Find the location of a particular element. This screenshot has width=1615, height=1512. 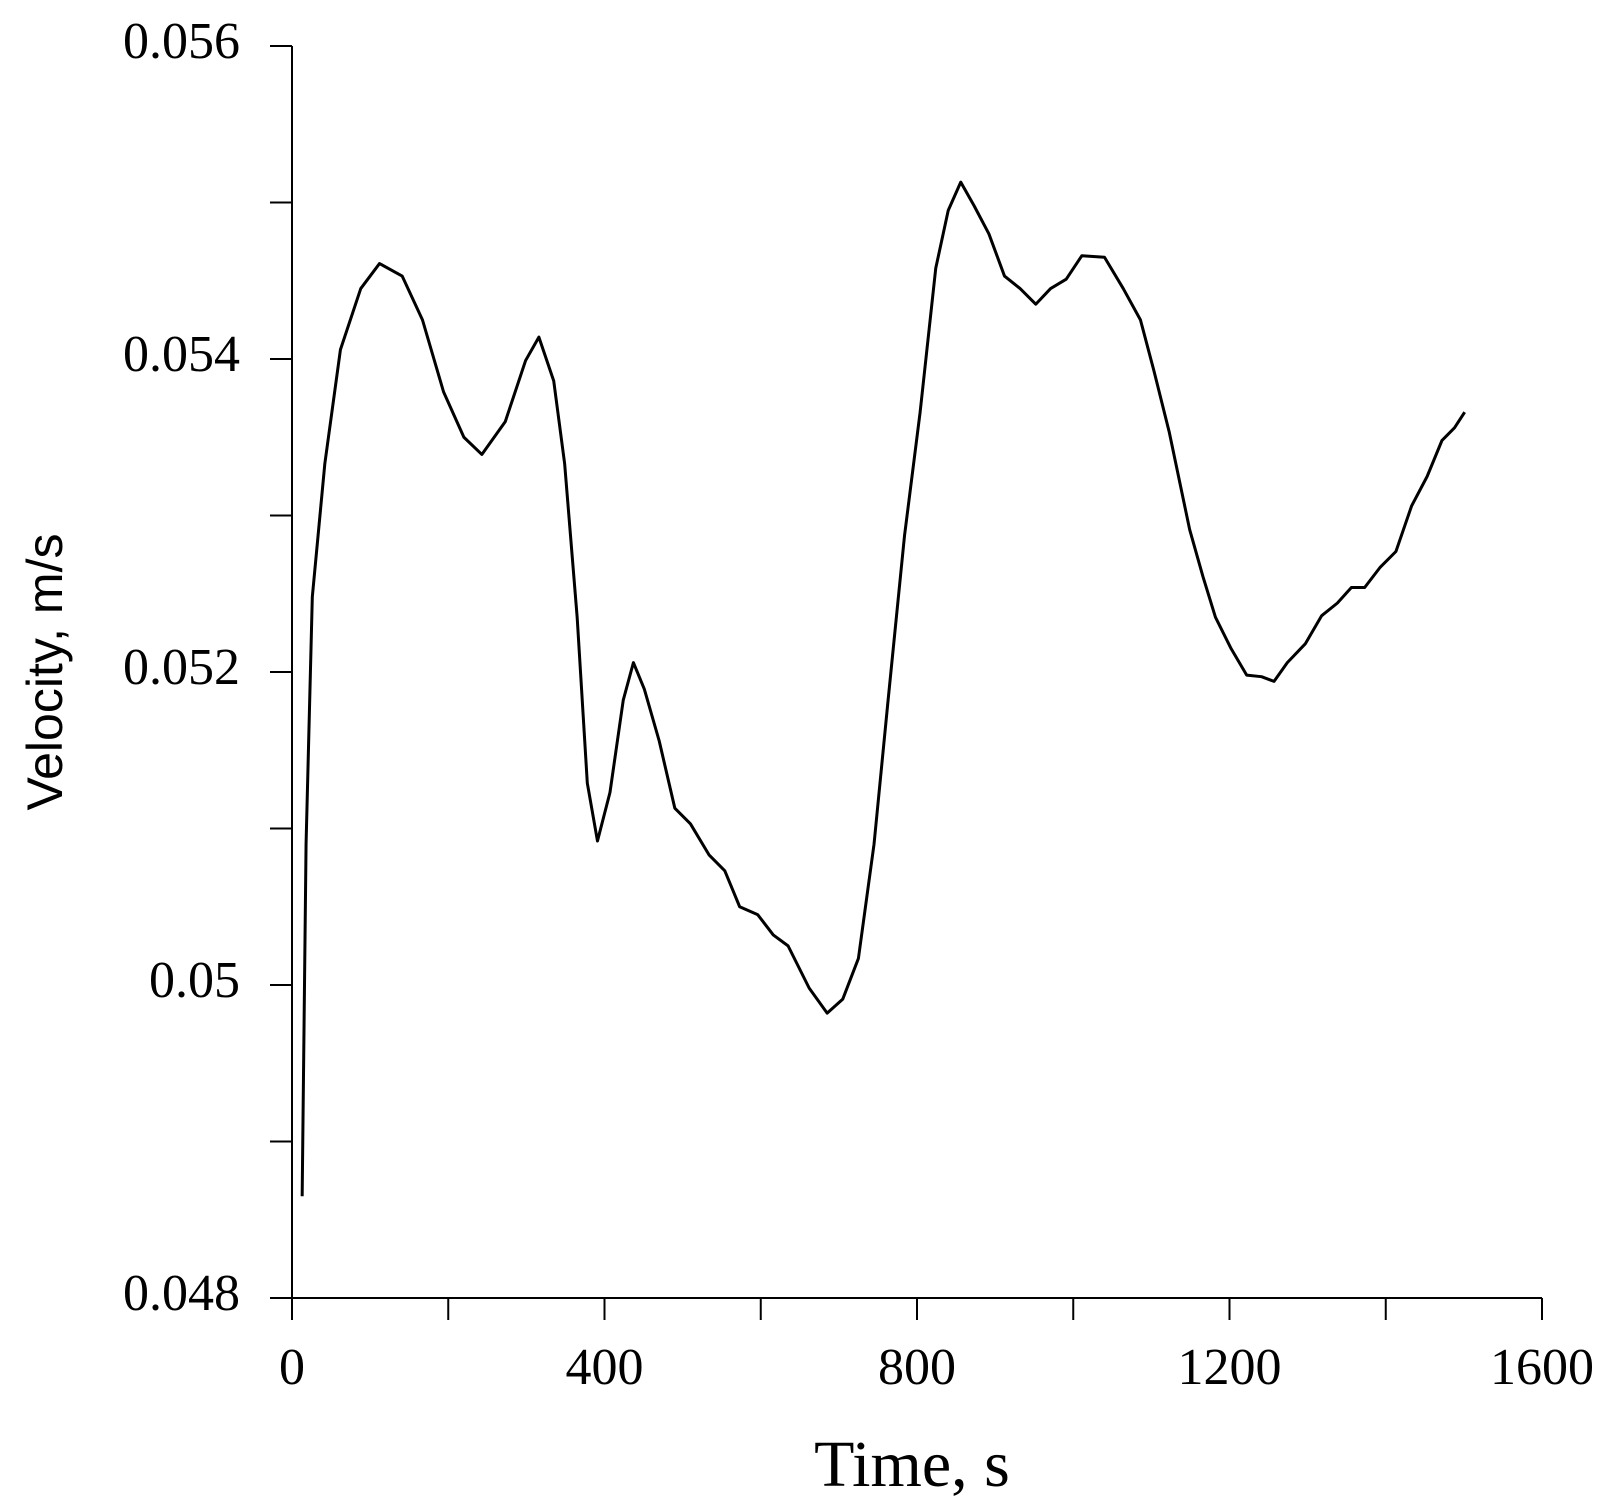

y-tick-label: 0.048 is located at coordinates (181, 1293).